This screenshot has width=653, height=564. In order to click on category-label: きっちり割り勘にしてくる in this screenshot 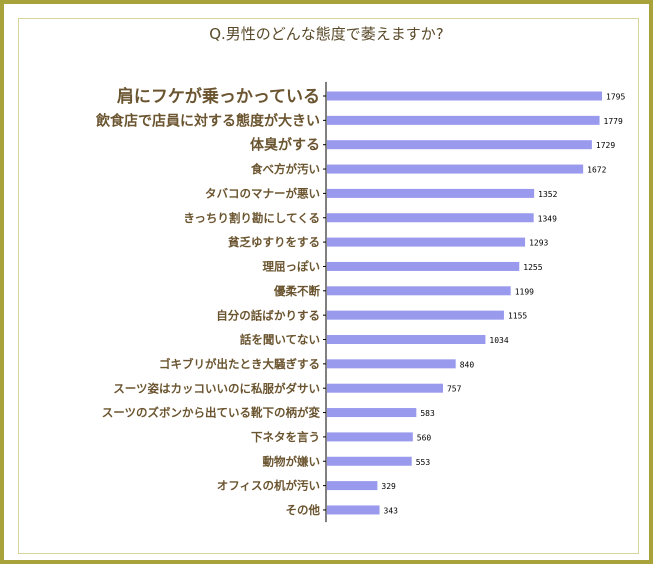, I will do `click(251, 218)`.